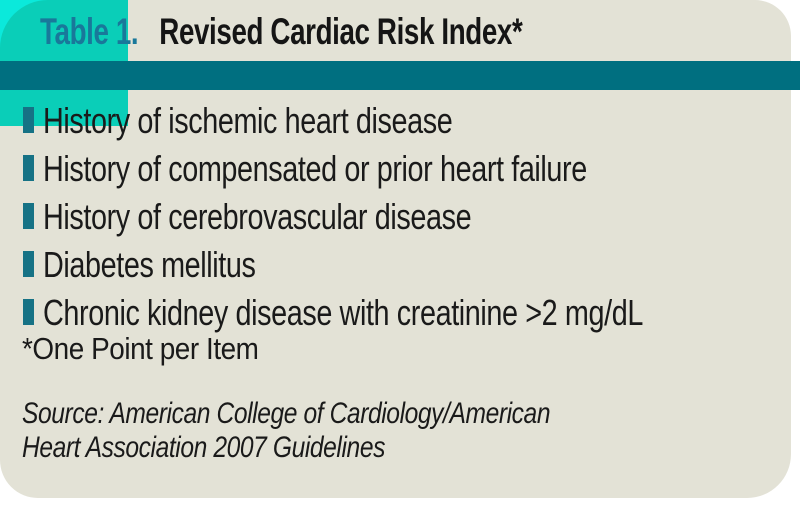  I want to click on list-item-text: History of ischemic heart disease, so click(248, 120).